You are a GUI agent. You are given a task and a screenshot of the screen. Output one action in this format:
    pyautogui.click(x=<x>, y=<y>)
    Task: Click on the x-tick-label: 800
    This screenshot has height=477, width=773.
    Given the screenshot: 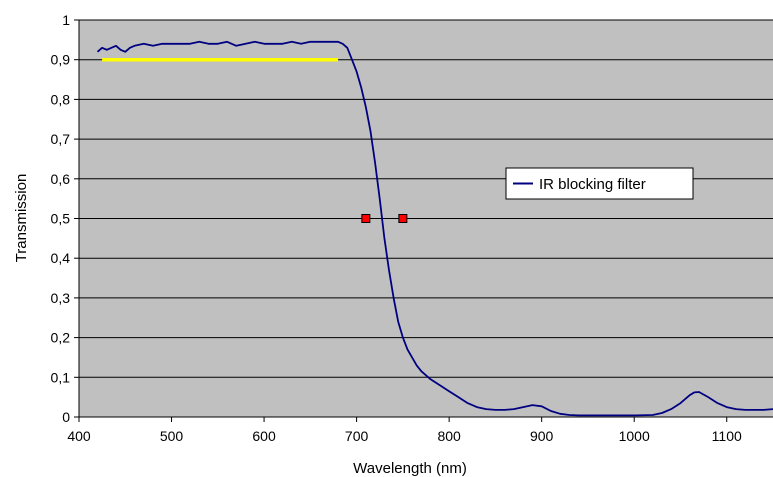 What is the action you would take?
    pyautogui.click(x=449, y=436)
    